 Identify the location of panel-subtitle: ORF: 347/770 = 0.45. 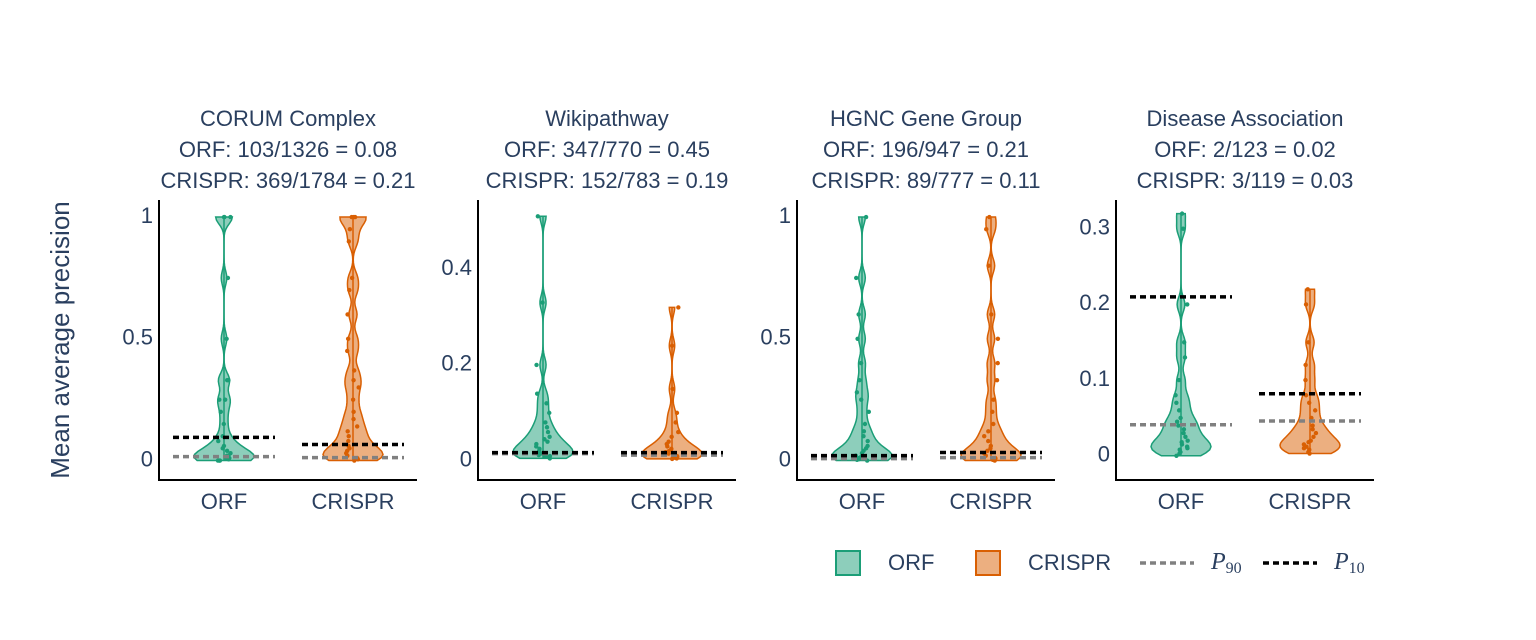
(607, 149).